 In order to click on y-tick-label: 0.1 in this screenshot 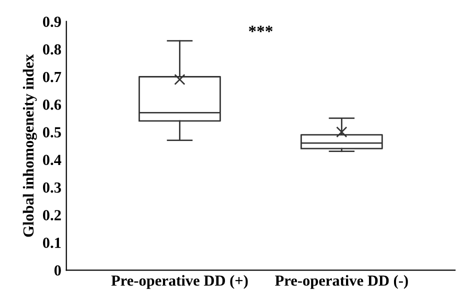, I will do `click(51, 243)`.